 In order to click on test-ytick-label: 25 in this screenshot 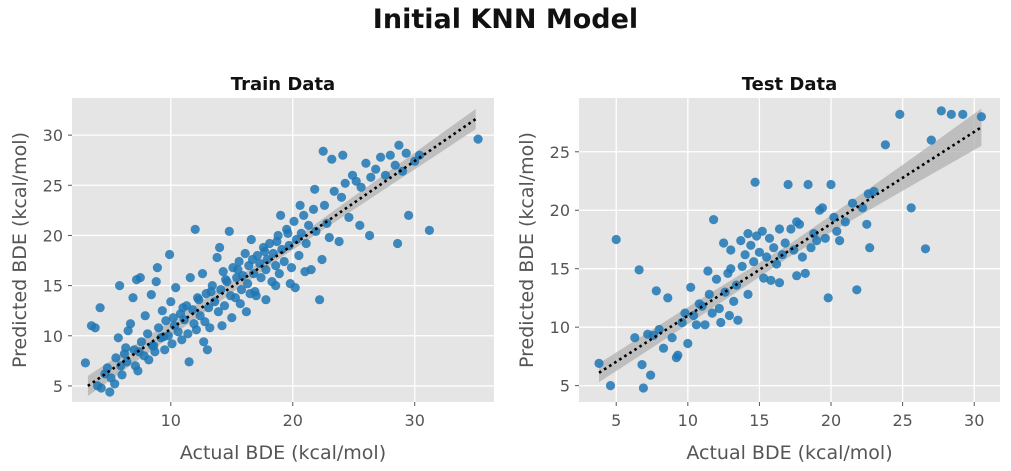, I will do `click(560, 152)`.